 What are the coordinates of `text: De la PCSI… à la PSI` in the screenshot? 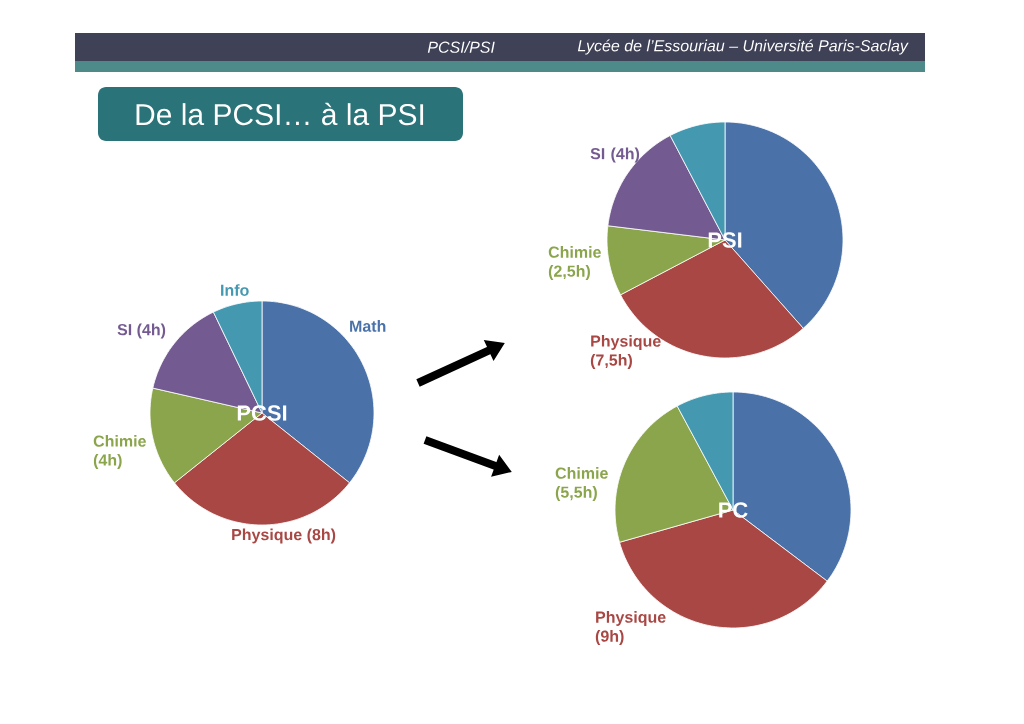 It's located at (280, 114).